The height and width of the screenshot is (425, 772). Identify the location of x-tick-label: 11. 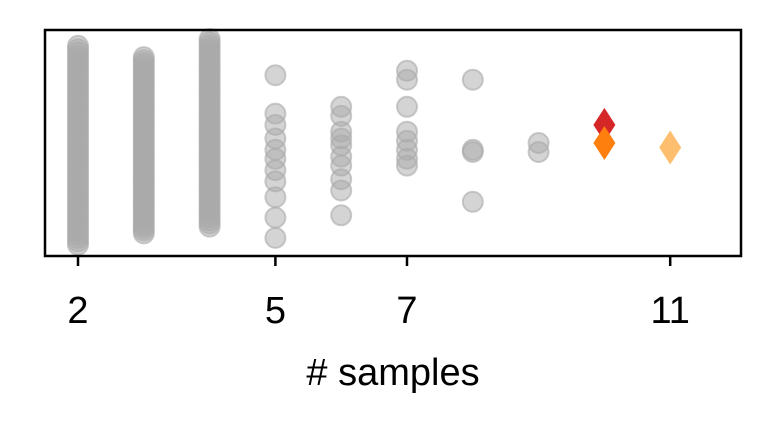
(669, 311).